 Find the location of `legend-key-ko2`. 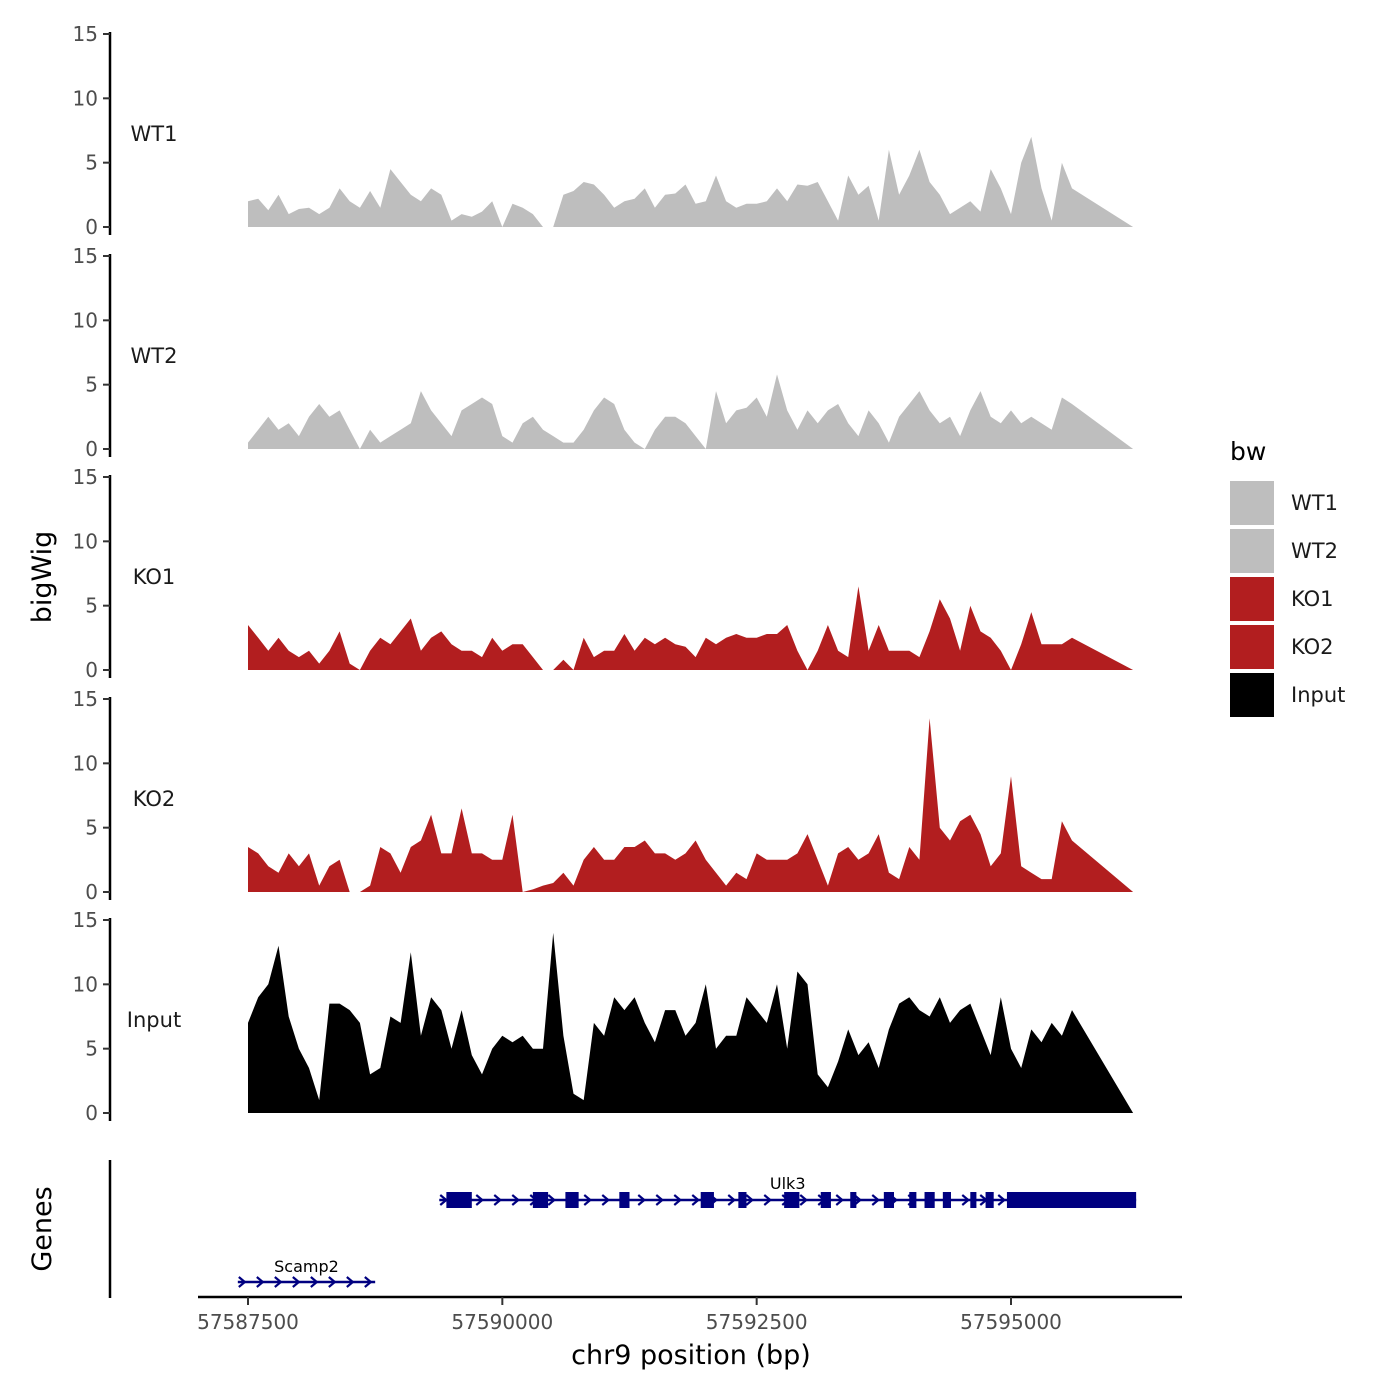

legend-key-ko2 is located at coordinates (1252, 647).